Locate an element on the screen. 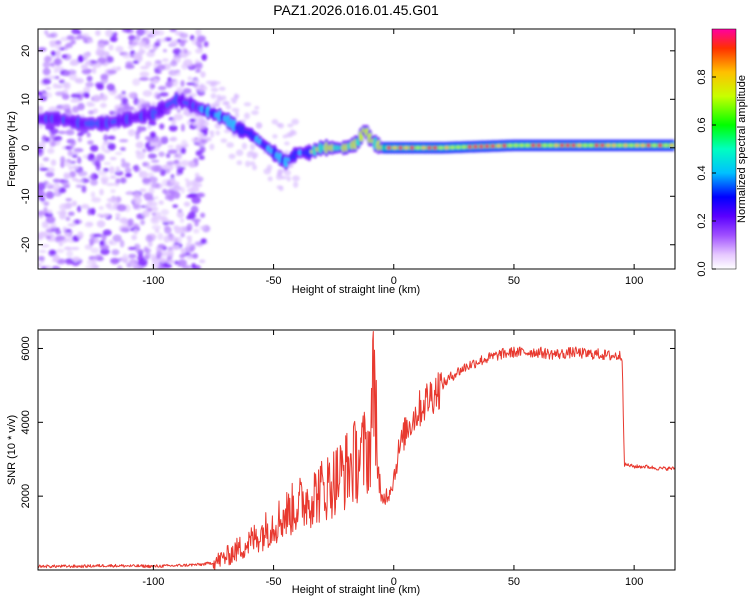 This screenshot has width=750, height=600. spectrogram-y-tick-label: 20 is located at coordinates (26, 51).